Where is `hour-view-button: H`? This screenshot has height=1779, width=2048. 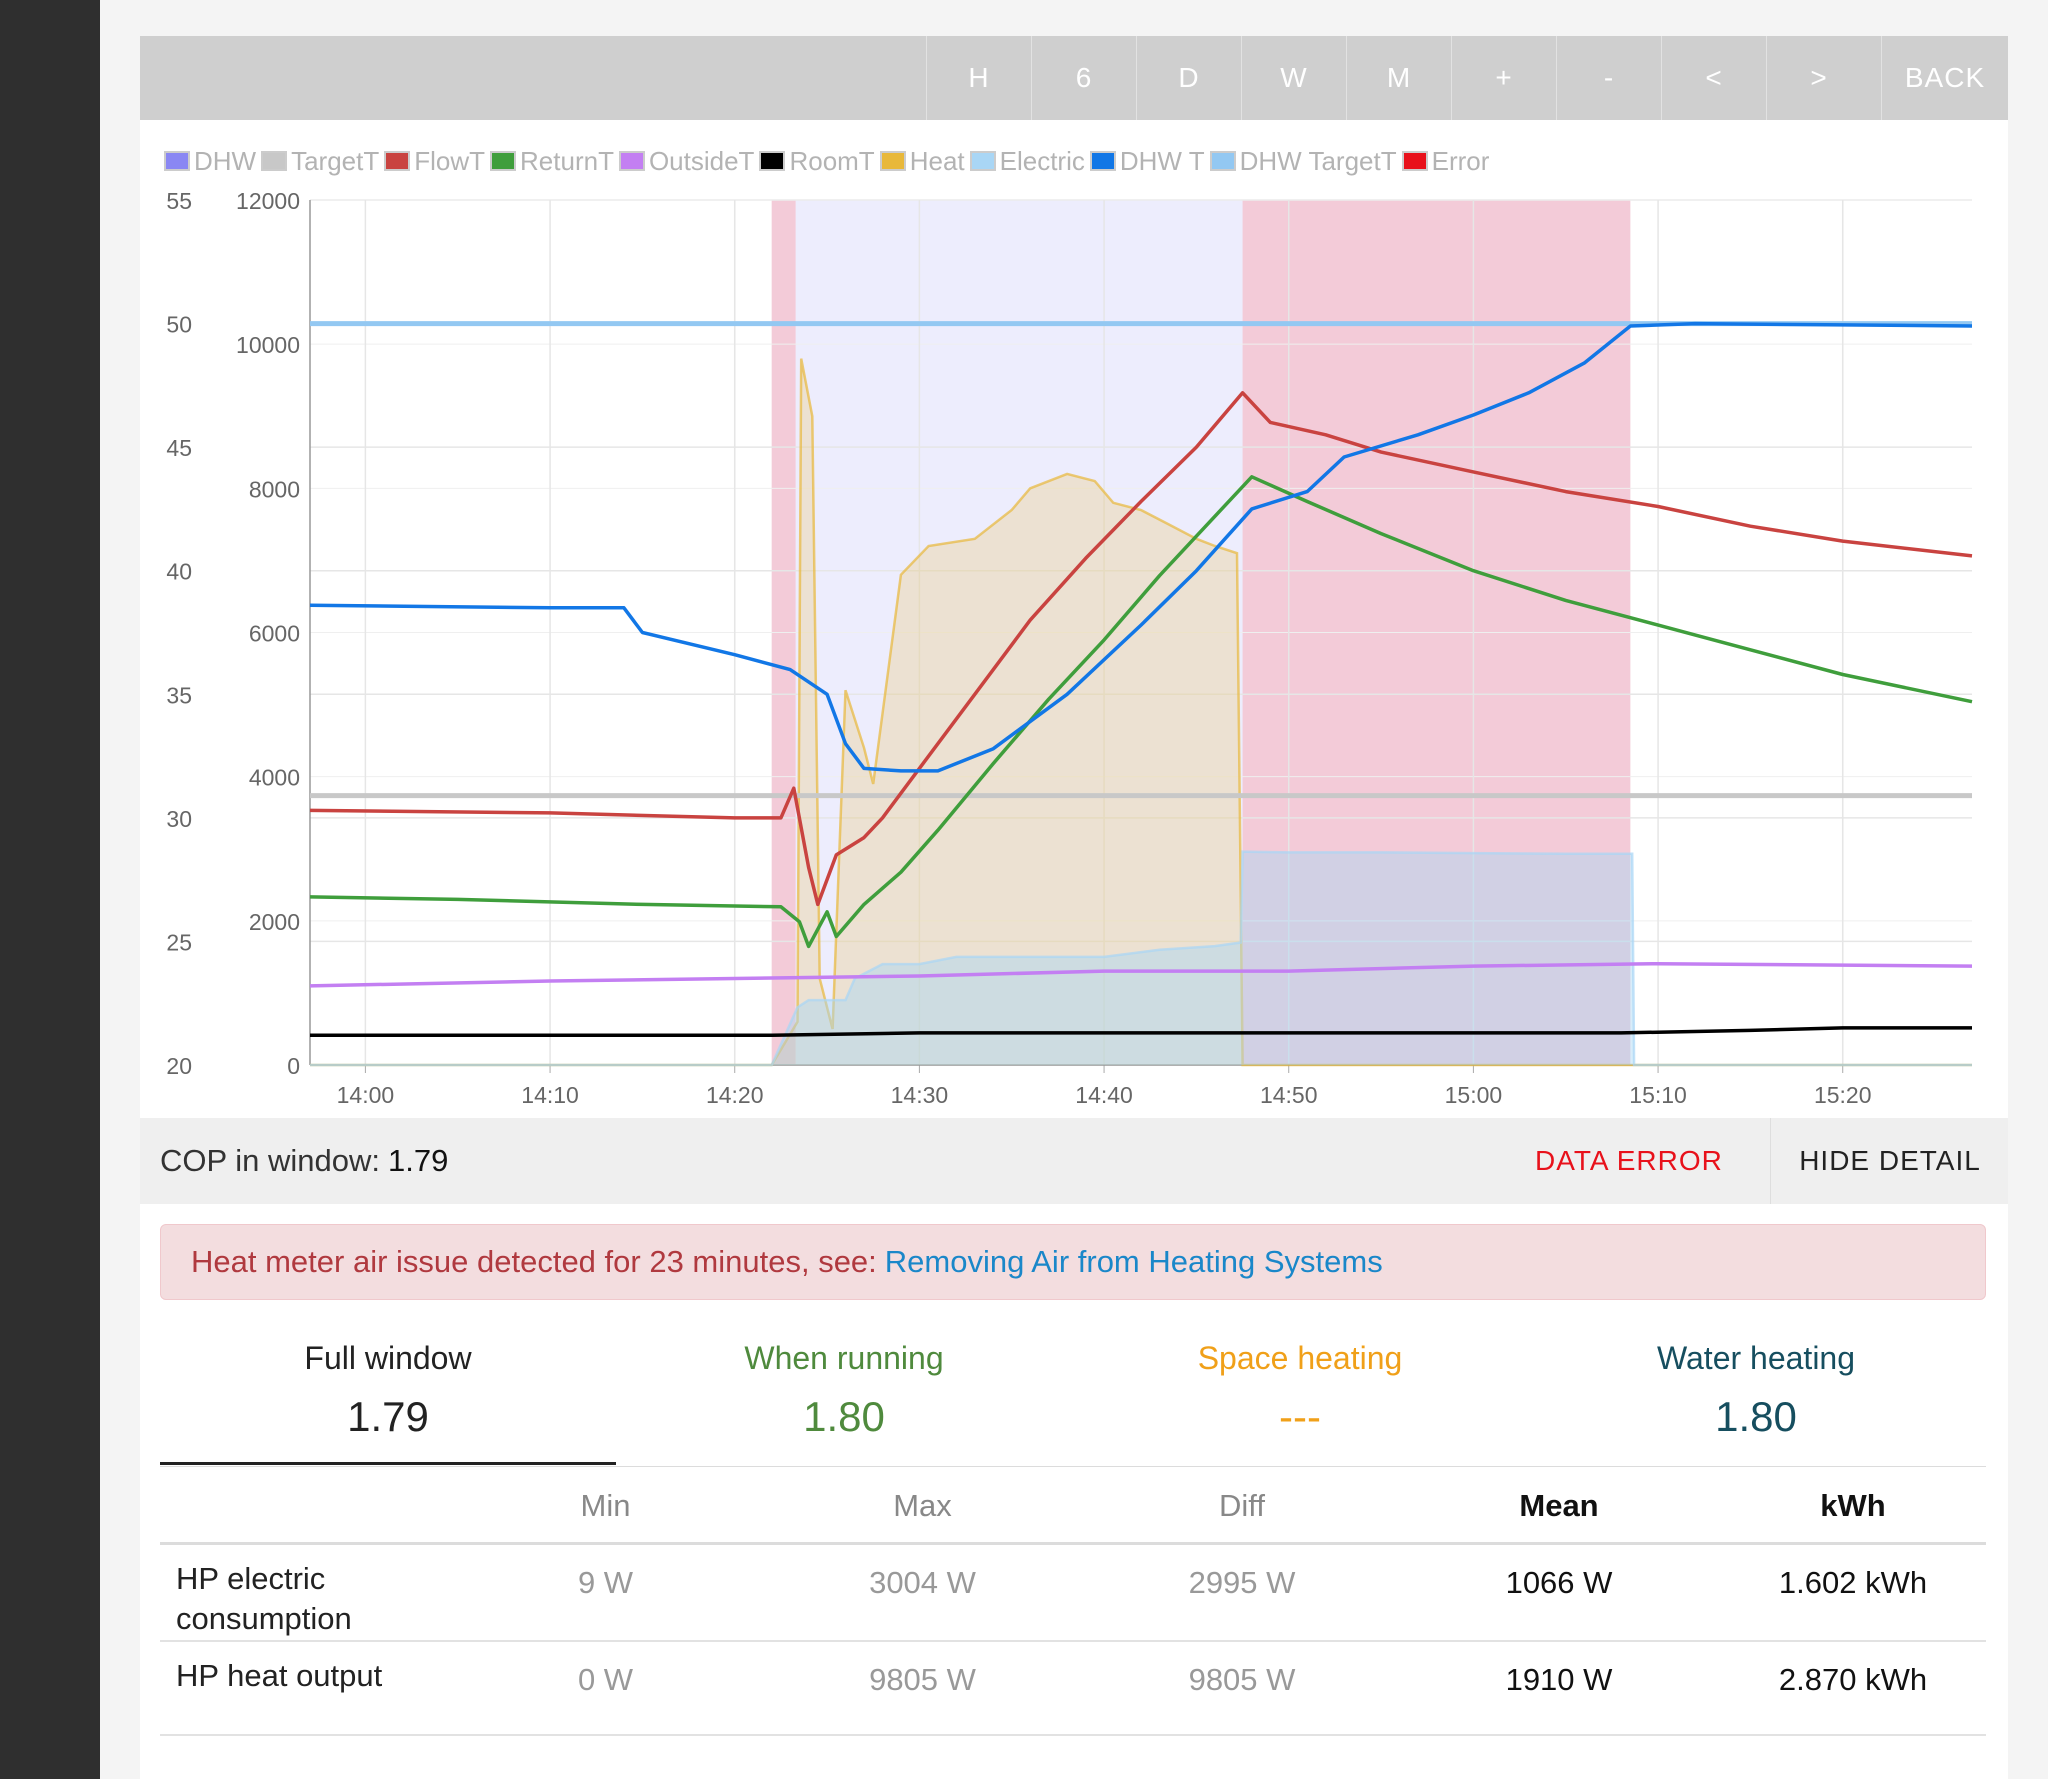
hour-view-button: H is located at coordinates (978, 78).